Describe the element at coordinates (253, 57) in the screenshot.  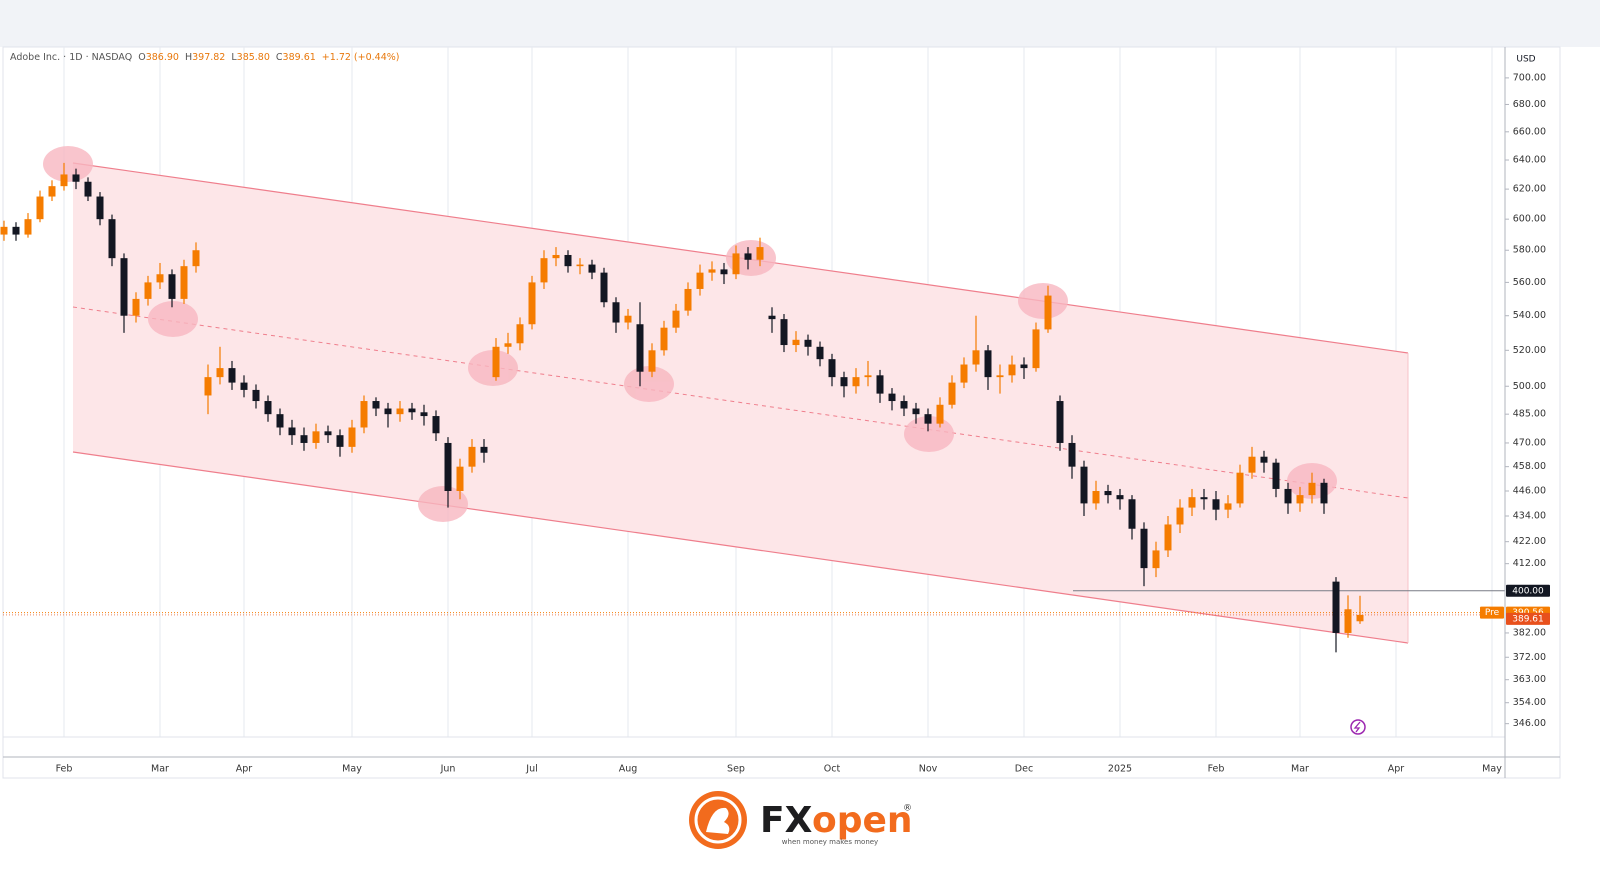
I see `ohlc-value: 385.80` at that location.